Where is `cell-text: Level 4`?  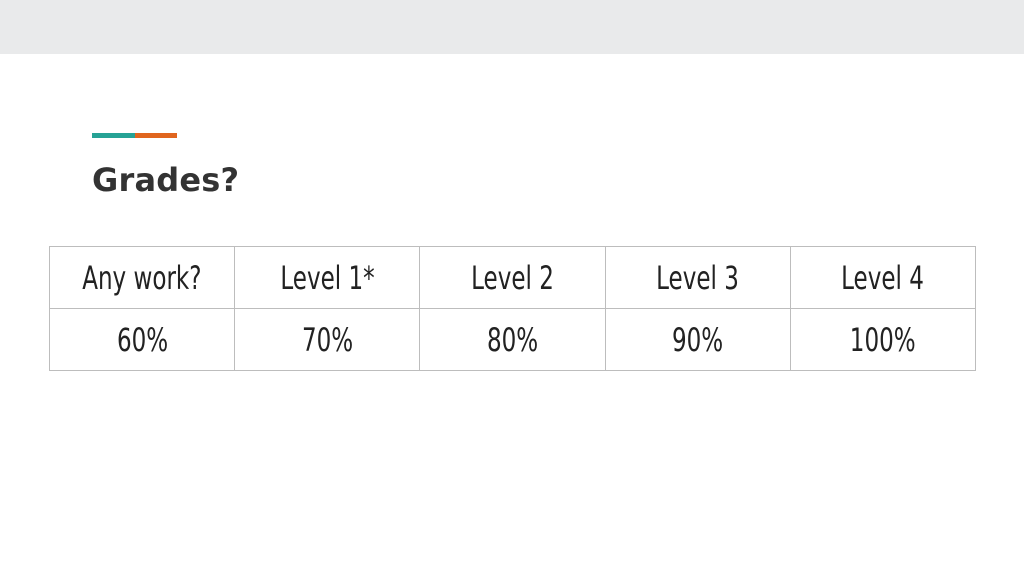 cell-text: Level 4 is located at coordinates (883, 277).